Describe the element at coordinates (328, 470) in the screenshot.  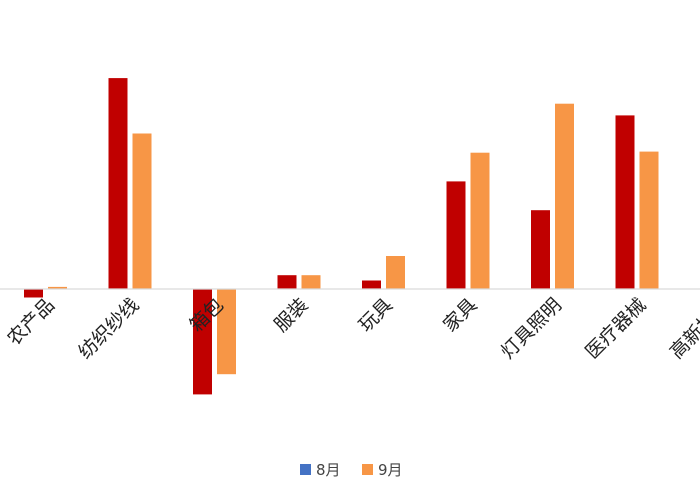
I see `legend-label-8月: 8月` at that location.